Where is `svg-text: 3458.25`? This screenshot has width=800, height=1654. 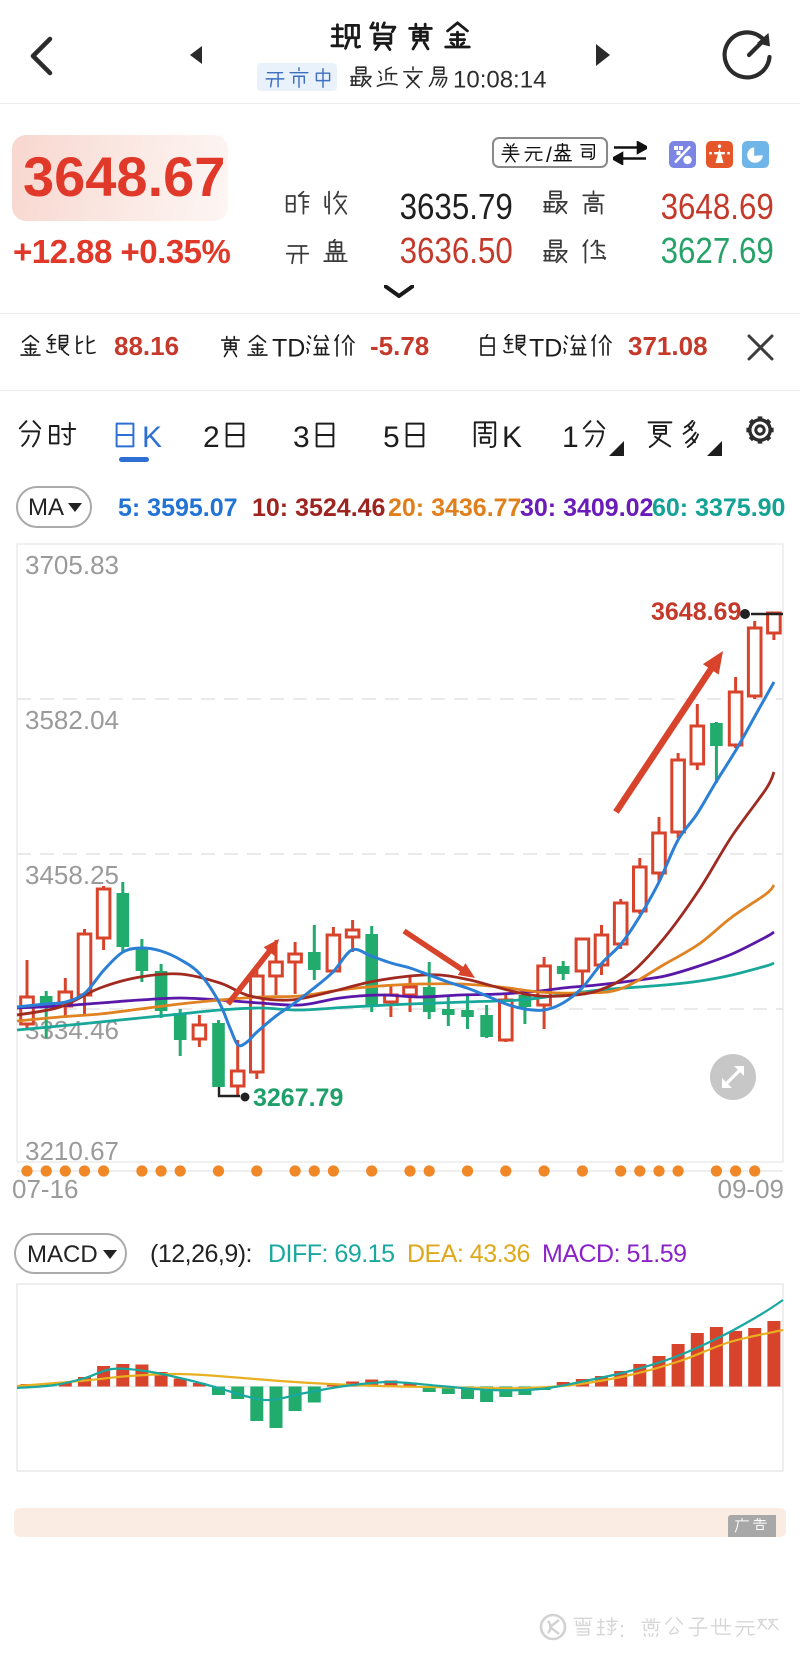 svg-text: 3458.25 is located at coordinates (72, 875).